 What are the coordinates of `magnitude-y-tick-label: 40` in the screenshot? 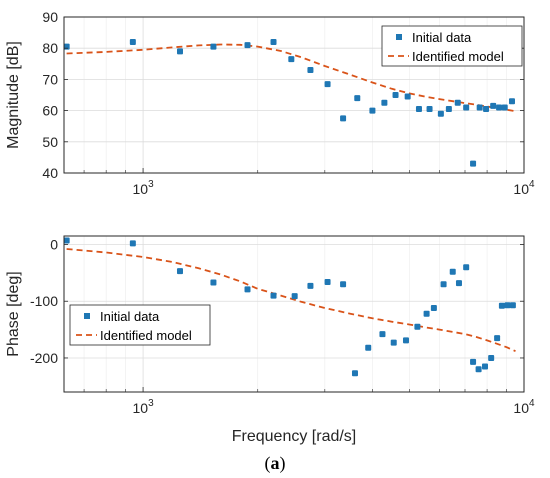 It's located at (50, 173).